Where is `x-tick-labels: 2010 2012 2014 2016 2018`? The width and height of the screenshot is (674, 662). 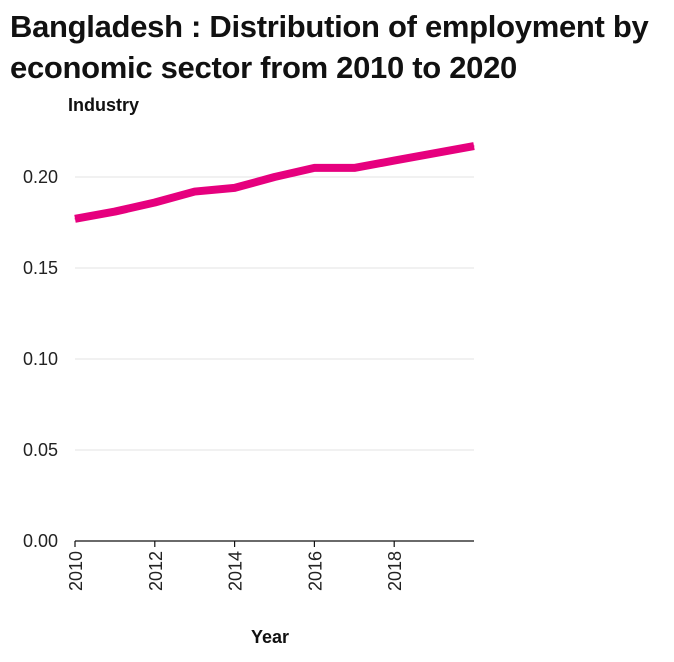 x-tick-labels: 2010 2012 2014 2016 2018 is located at coordinates (235, 566).